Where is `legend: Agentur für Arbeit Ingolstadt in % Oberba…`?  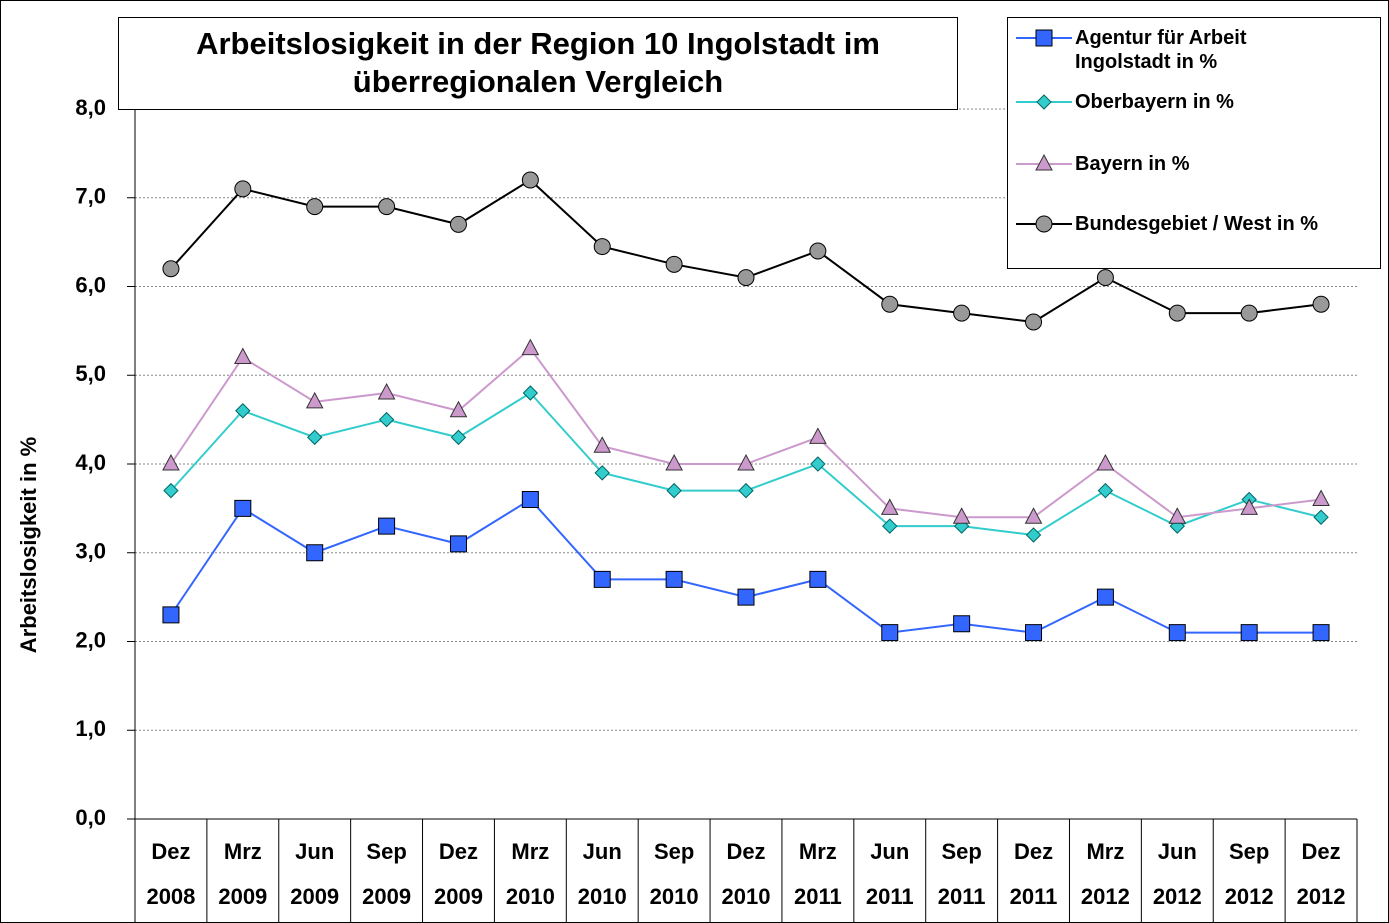 legend: Agentur für Arbeit Ingolstadt in % Oberba… is located at coordinates (1194, 143).